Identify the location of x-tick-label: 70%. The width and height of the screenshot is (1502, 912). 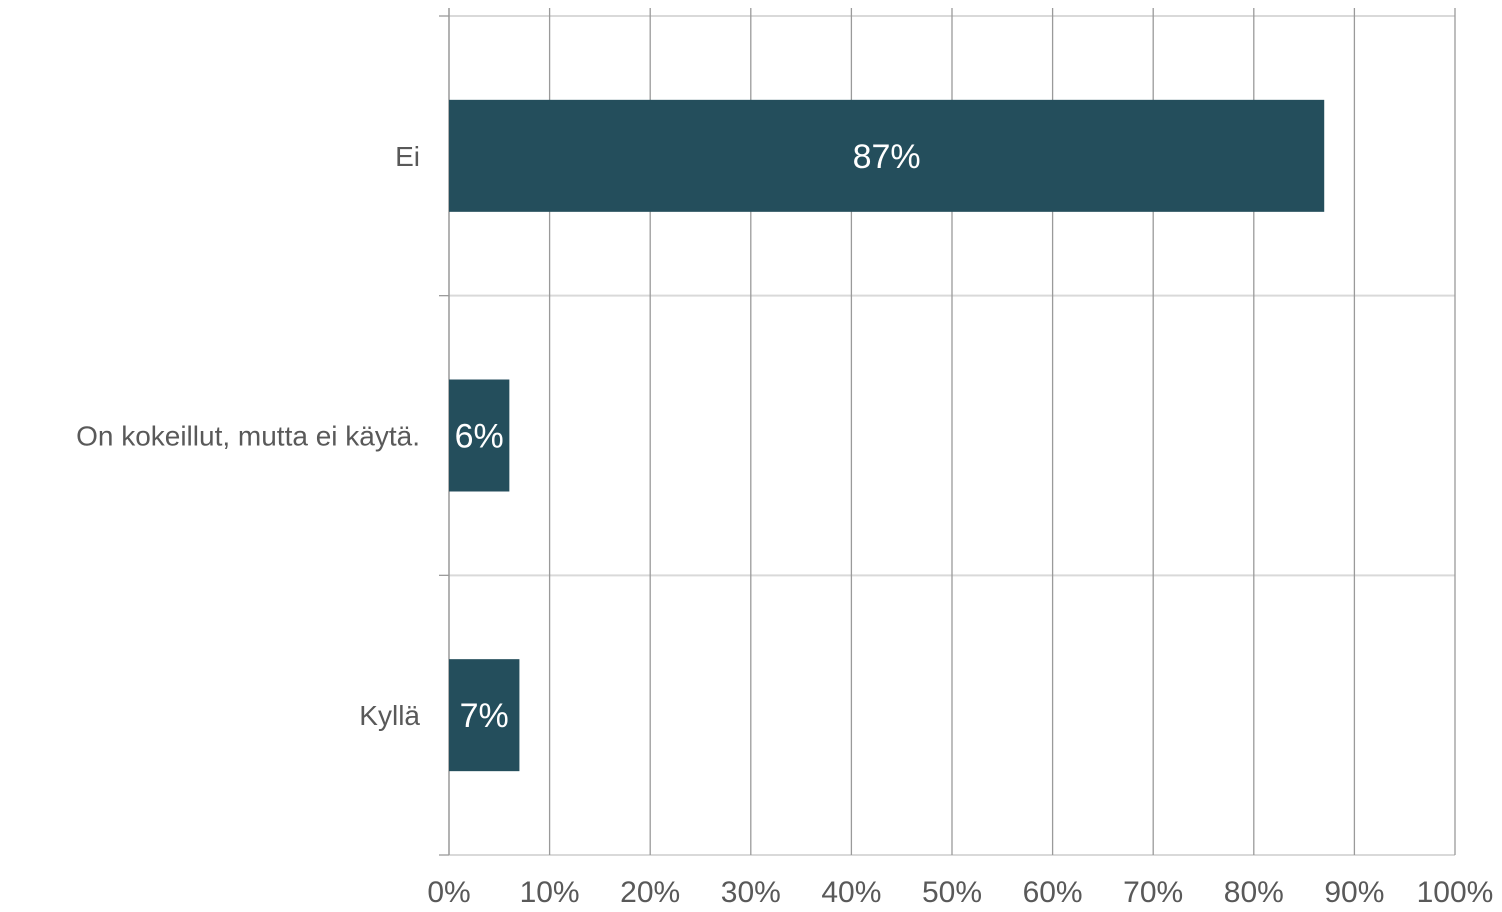
(1153, 892).